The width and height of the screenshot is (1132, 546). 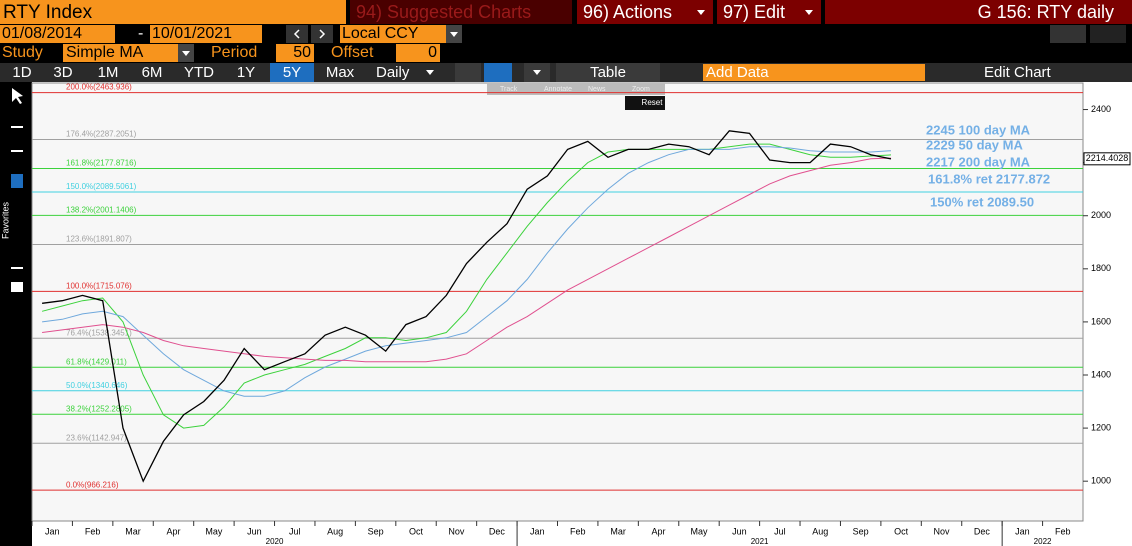 What do you see at coordinates (199, 72) in the screenshot?
I see `range-button: YTD` at bounding box center [199, 72].